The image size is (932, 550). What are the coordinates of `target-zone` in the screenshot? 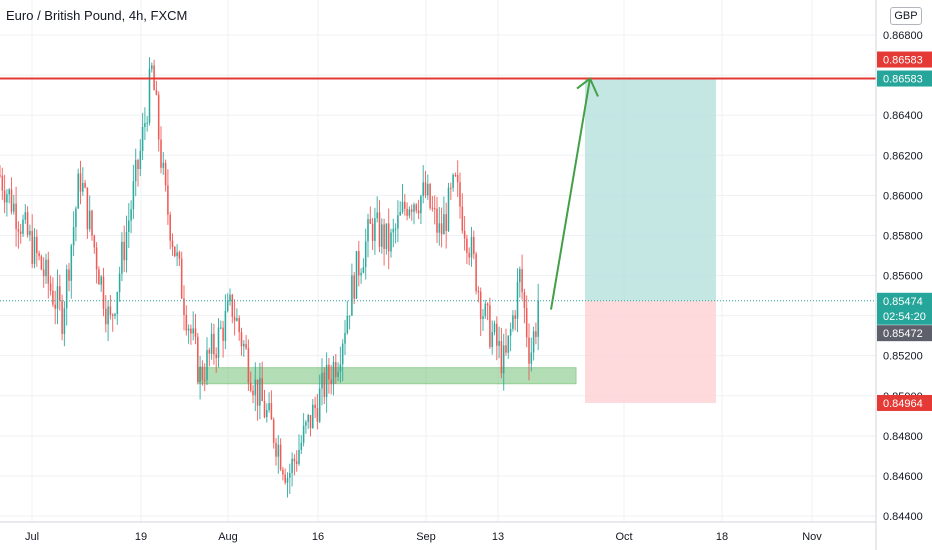 It's located at (650, 189).